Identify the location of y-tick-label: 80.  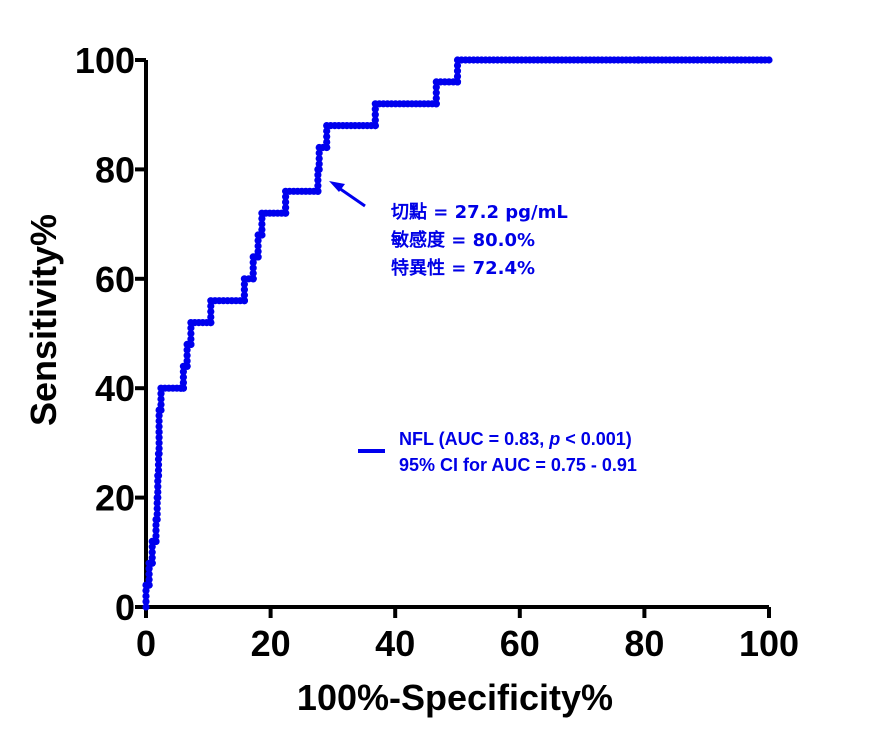
(115, 169).